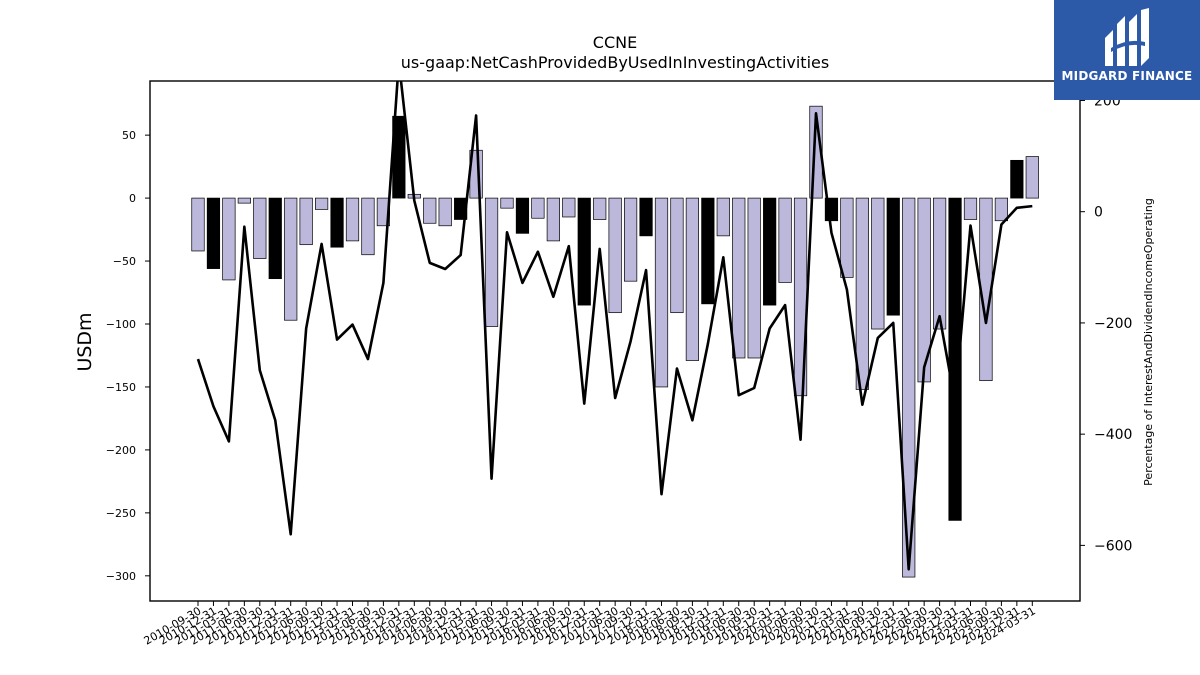  I want to click on y2-tick-label: −600, so click(1113, 546).